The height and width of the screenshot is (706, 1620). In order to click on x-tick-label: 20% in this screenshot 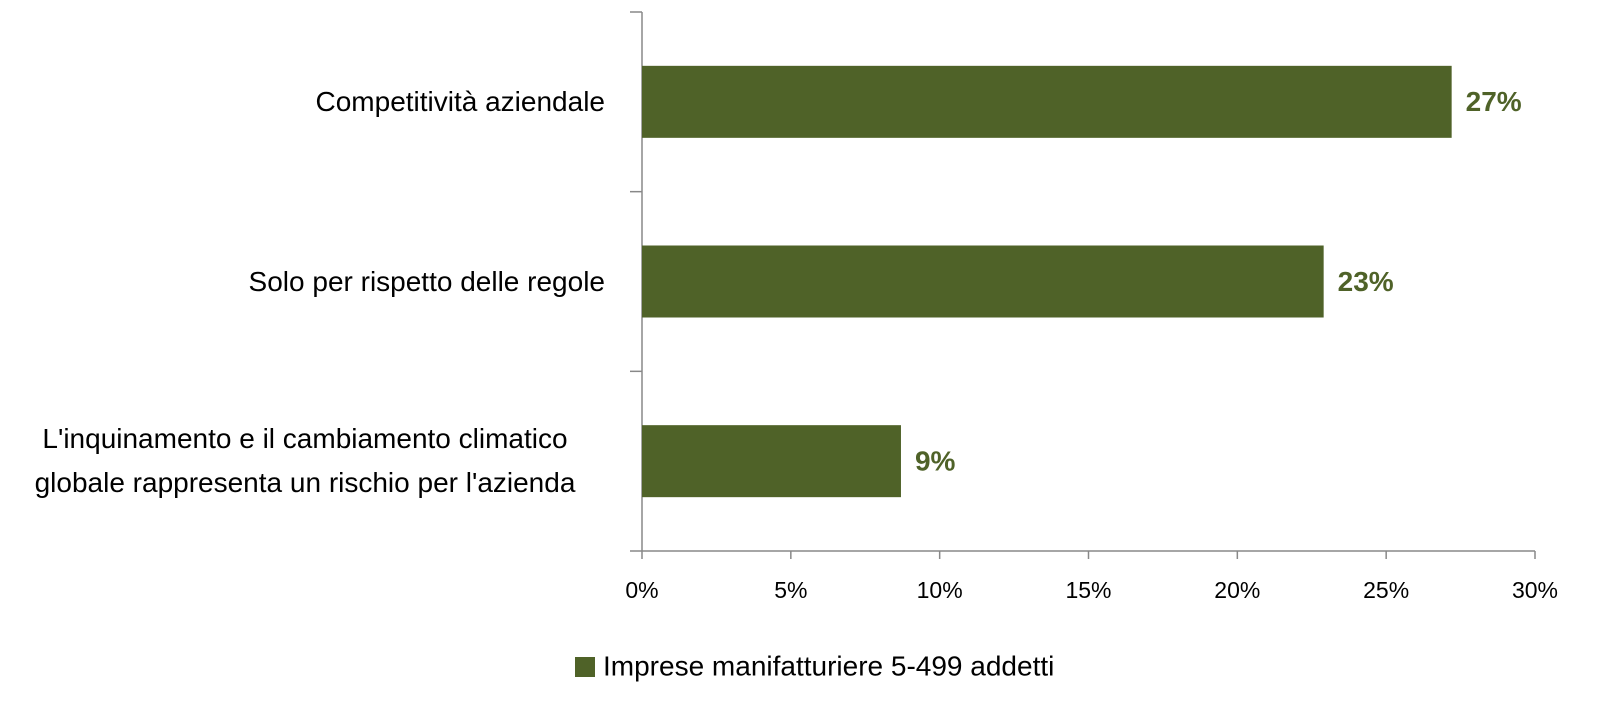, I will do `click(1237, 590)`.